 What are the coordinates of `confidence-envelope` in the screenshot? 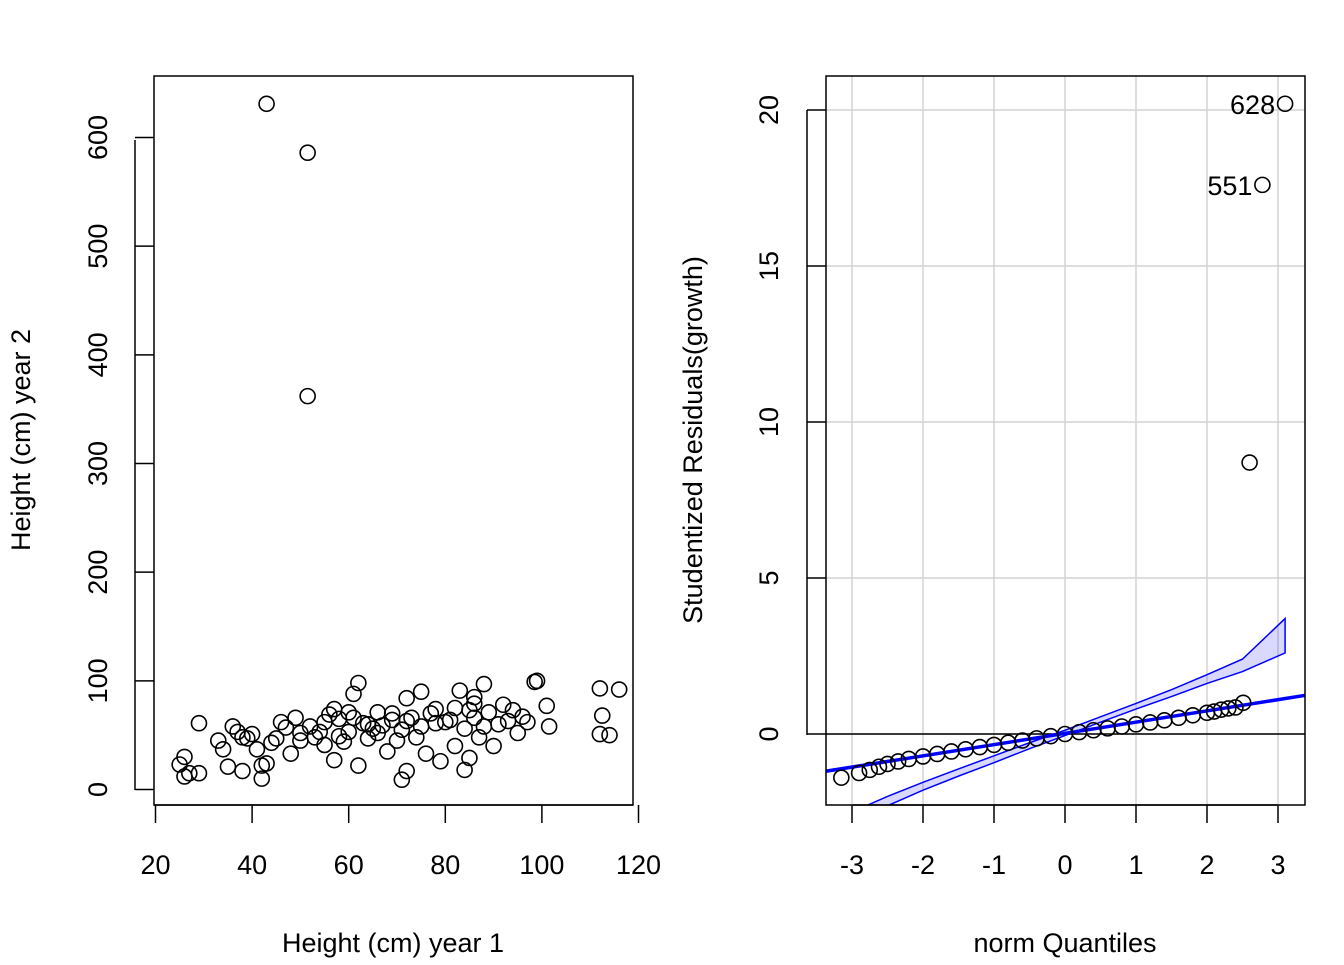 It's located at (1076, 710).